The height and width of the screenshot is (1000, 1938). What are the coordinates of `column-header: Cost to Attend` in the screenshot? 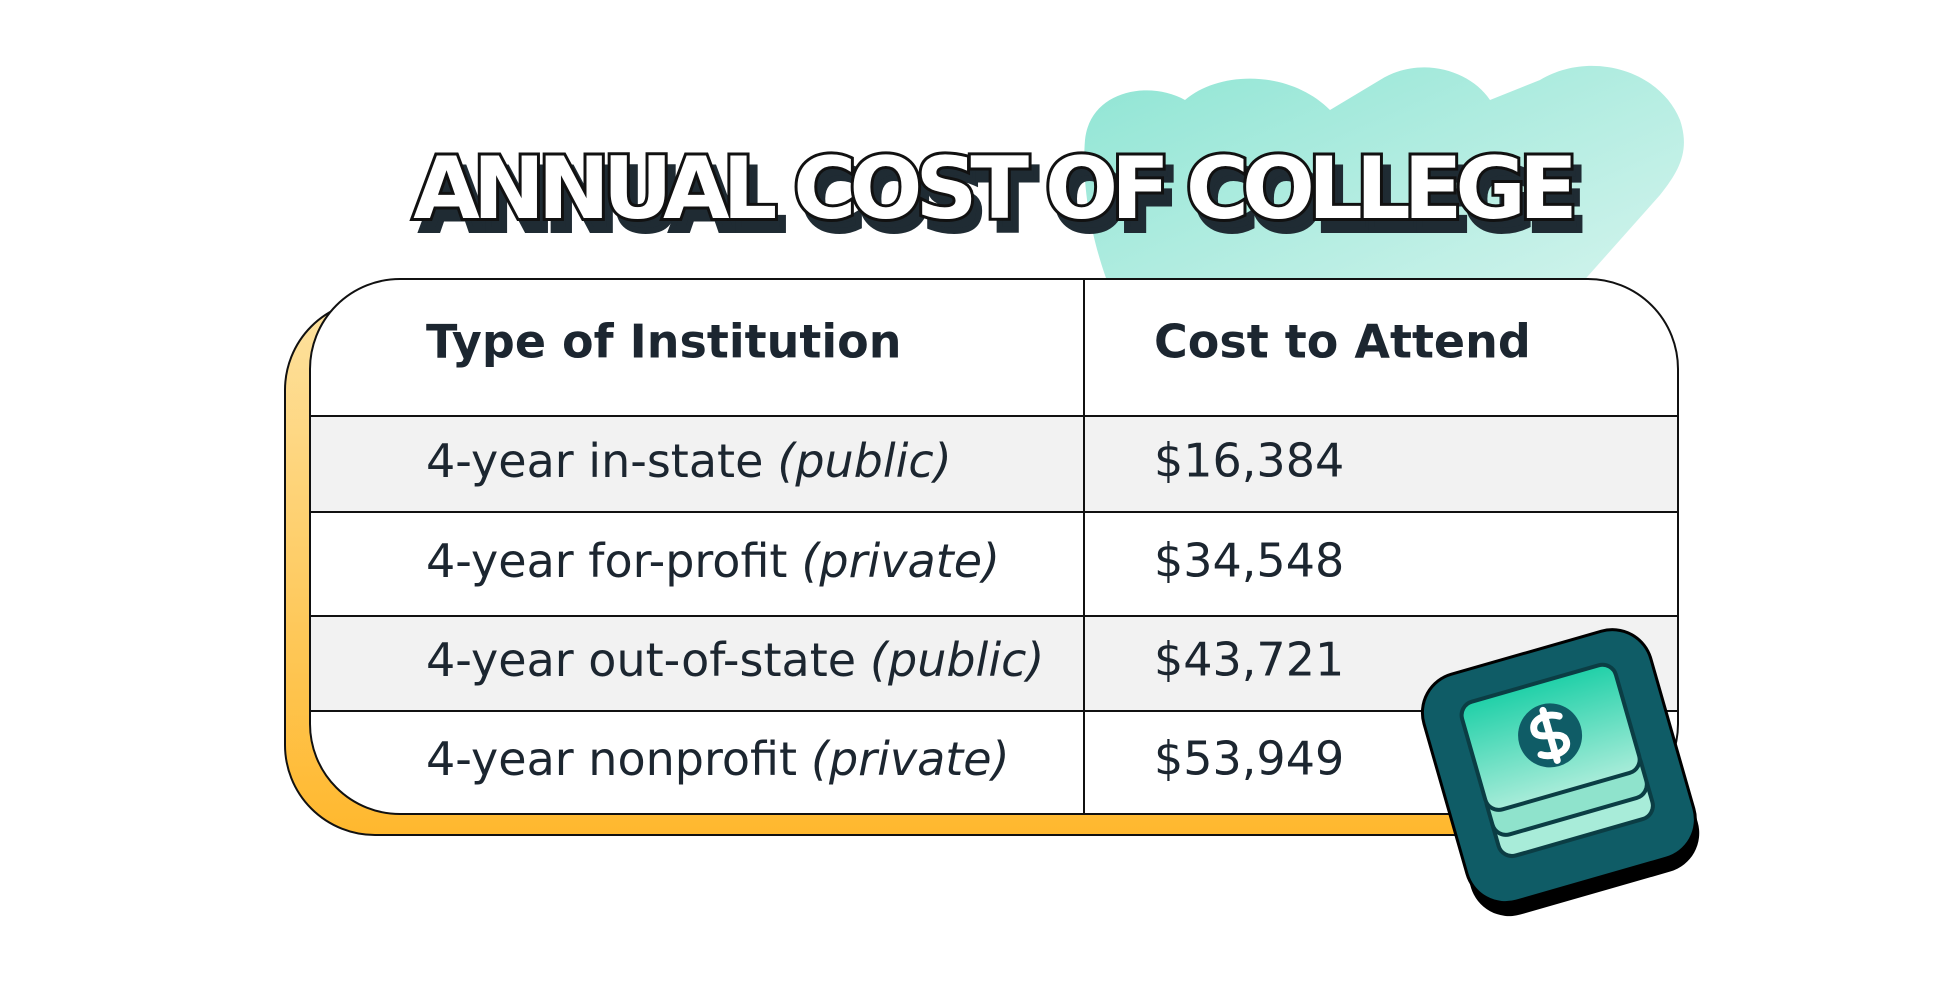 It's located at (1342, 342).